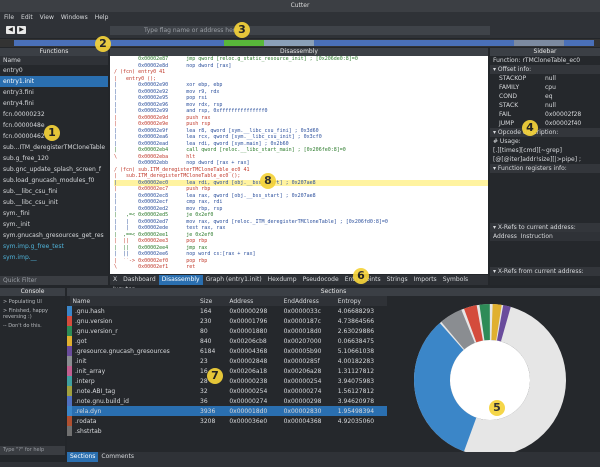  Describe the element at coordinates (46, 17) in the screenshot. I see `menu-item: View` at that location.